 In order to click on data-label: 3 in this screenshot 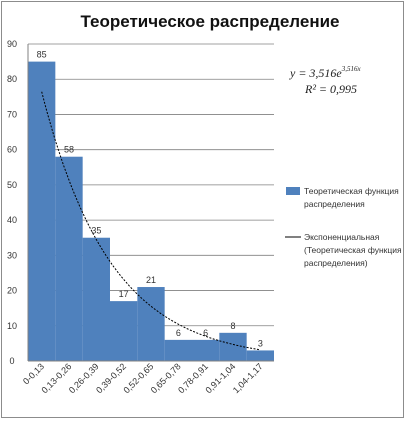, I will do `click(260, 343)`.